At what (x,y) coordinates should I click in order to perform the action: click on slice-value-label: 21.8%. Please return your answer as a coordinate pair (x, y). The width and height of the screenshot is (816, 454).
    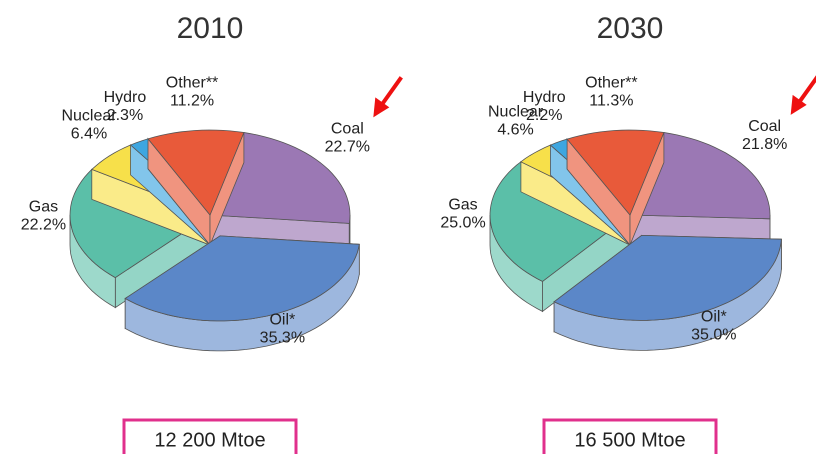
    Looking at the image, I should click on (764, 144).